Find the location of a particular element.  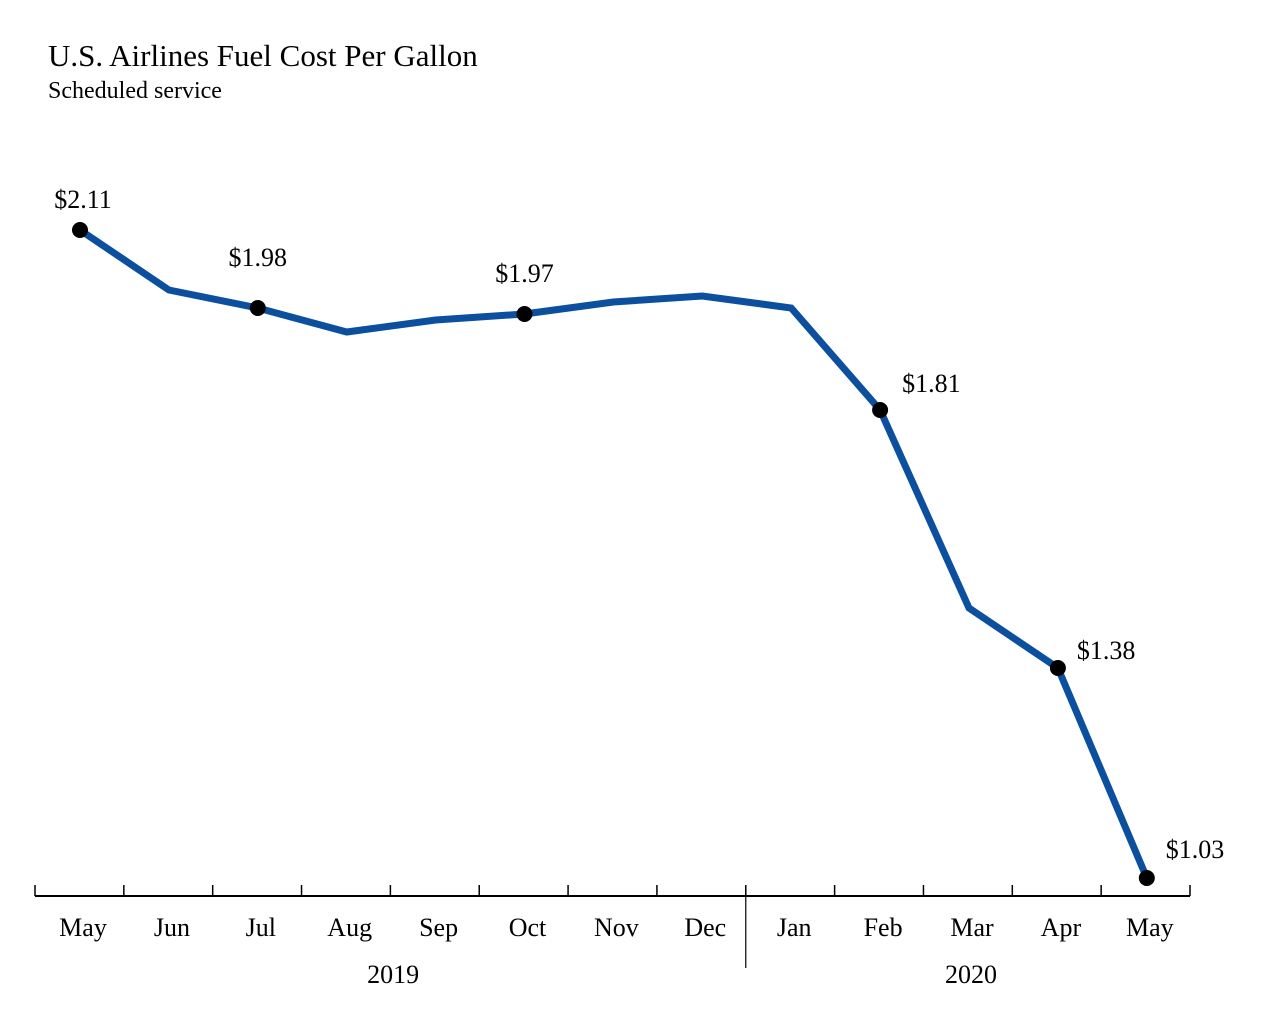

chart-title: U.S. Airlines Fuel Cost Per Gallon is located at coordinates (263, 55).